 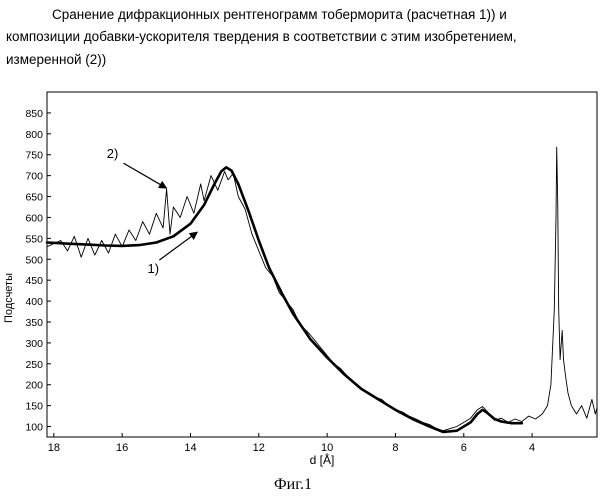 What do you see at coordinates (291, 443) in the screenshot?
I see `x-axis: 1816141210864` at bounding box center [291, 443].